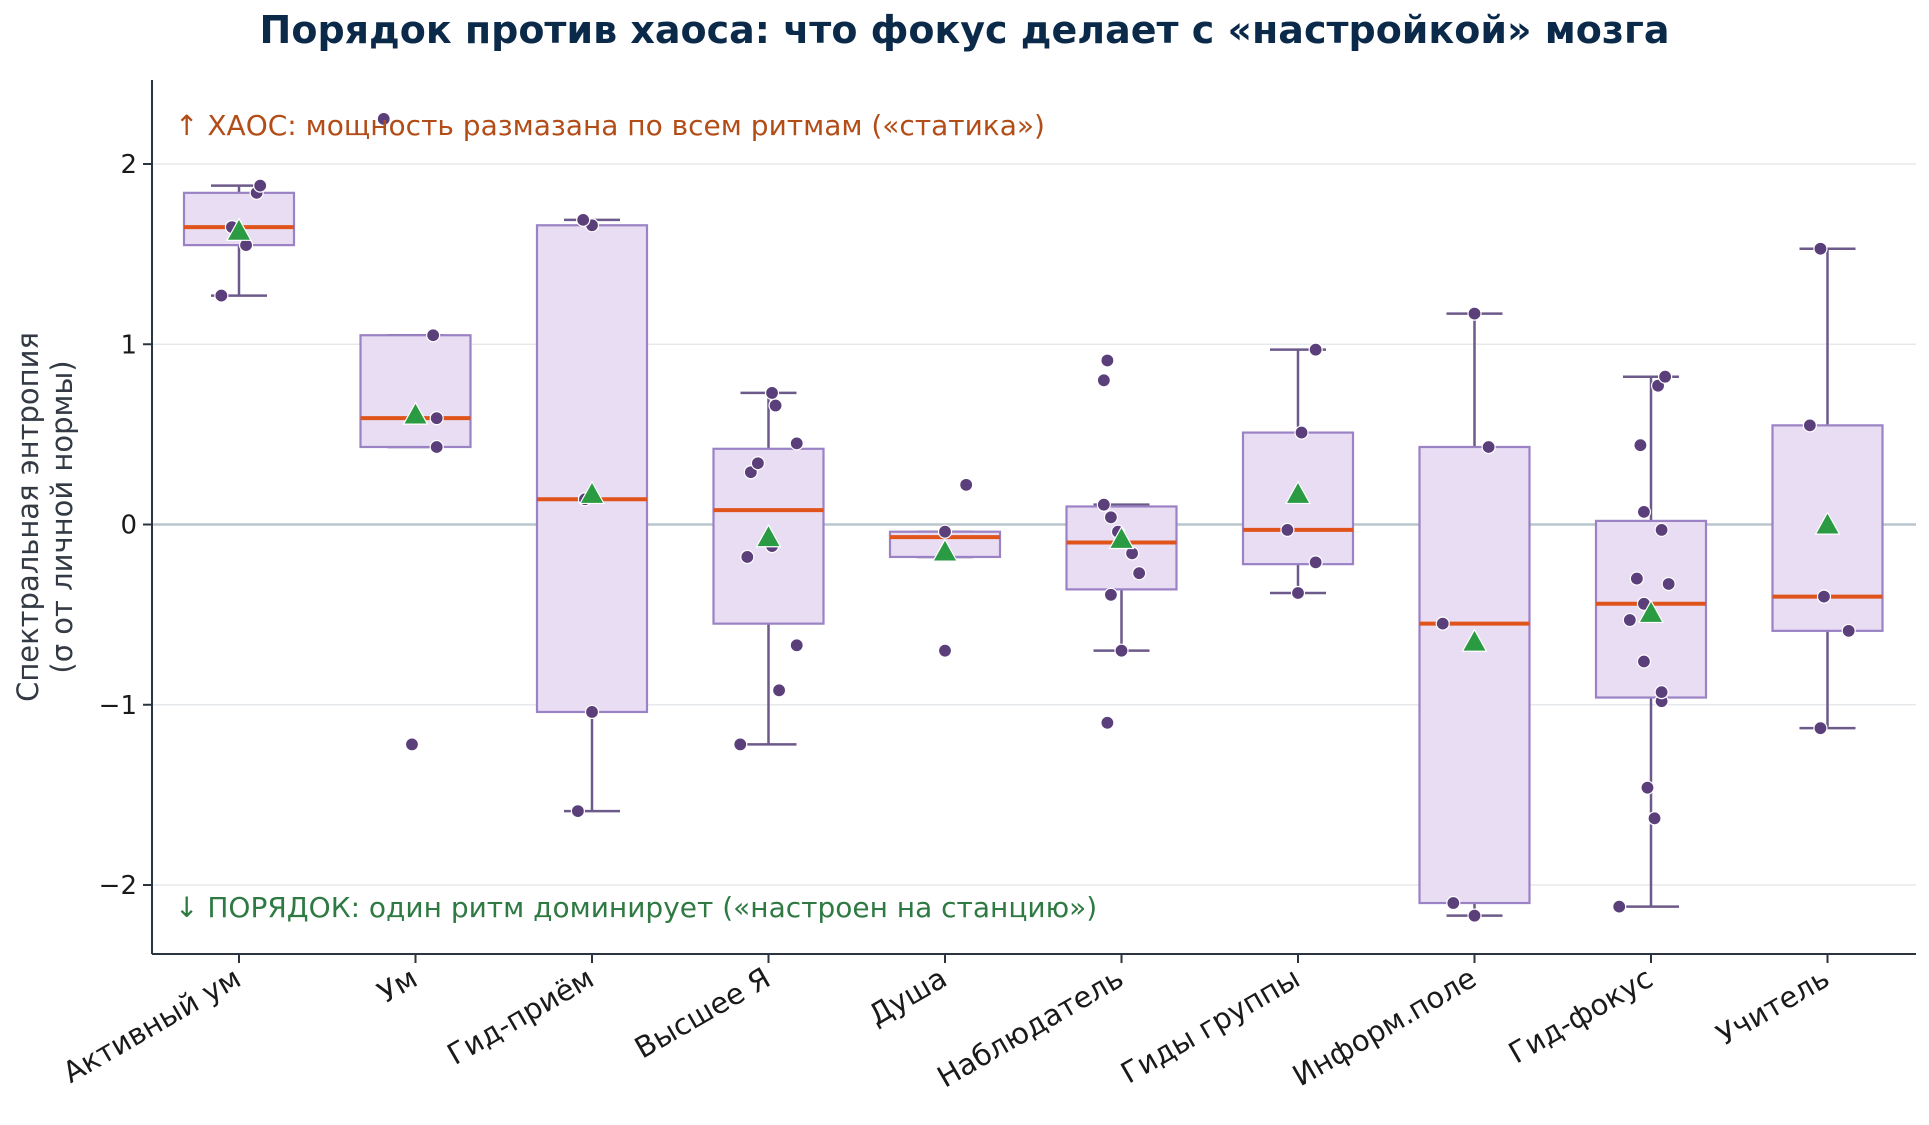 This screenshot has width=1929, height=1125. I want to click on y-tick-label: −1, so click(118, 706).